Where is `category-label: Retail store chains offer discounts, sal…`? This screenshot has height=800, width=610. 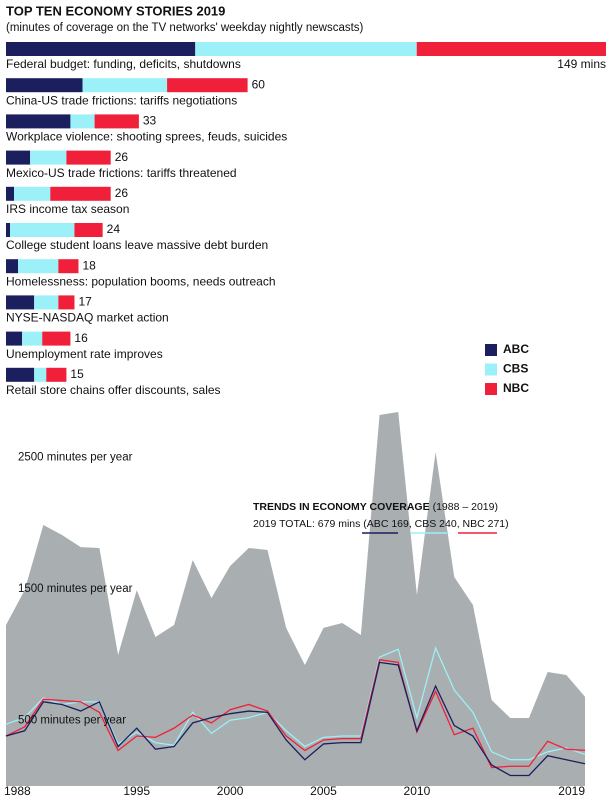 category-label: Retail store chains offer discounts, sal… is located at coordinates (113, 390).